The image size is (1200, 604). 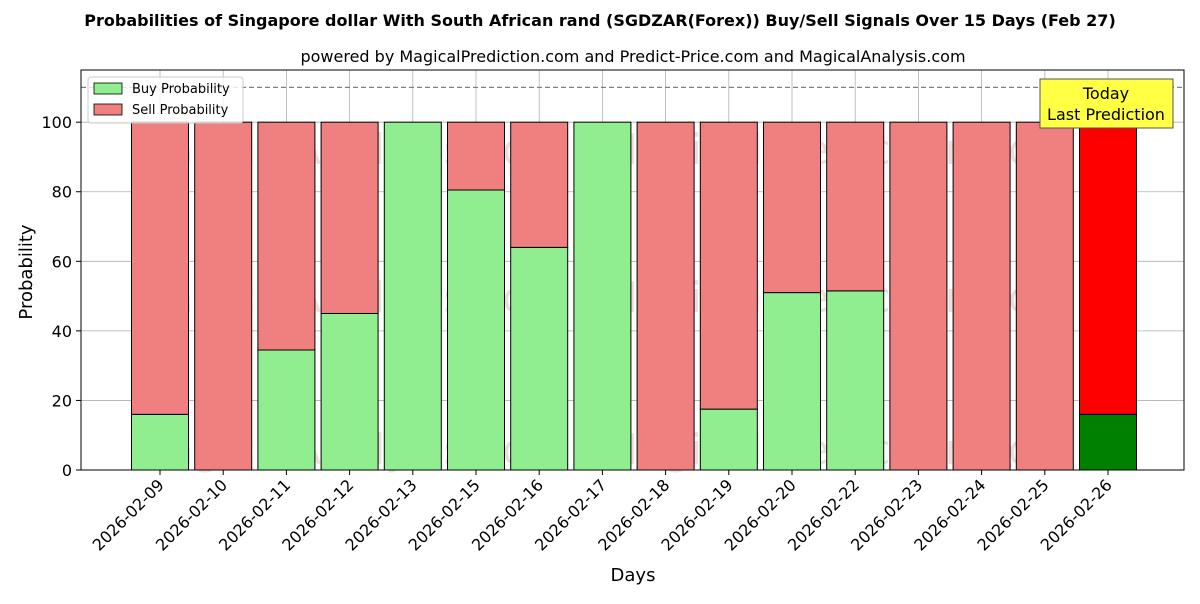 I want to click on y-axis-label: Probability, so click(x=26, y=271).